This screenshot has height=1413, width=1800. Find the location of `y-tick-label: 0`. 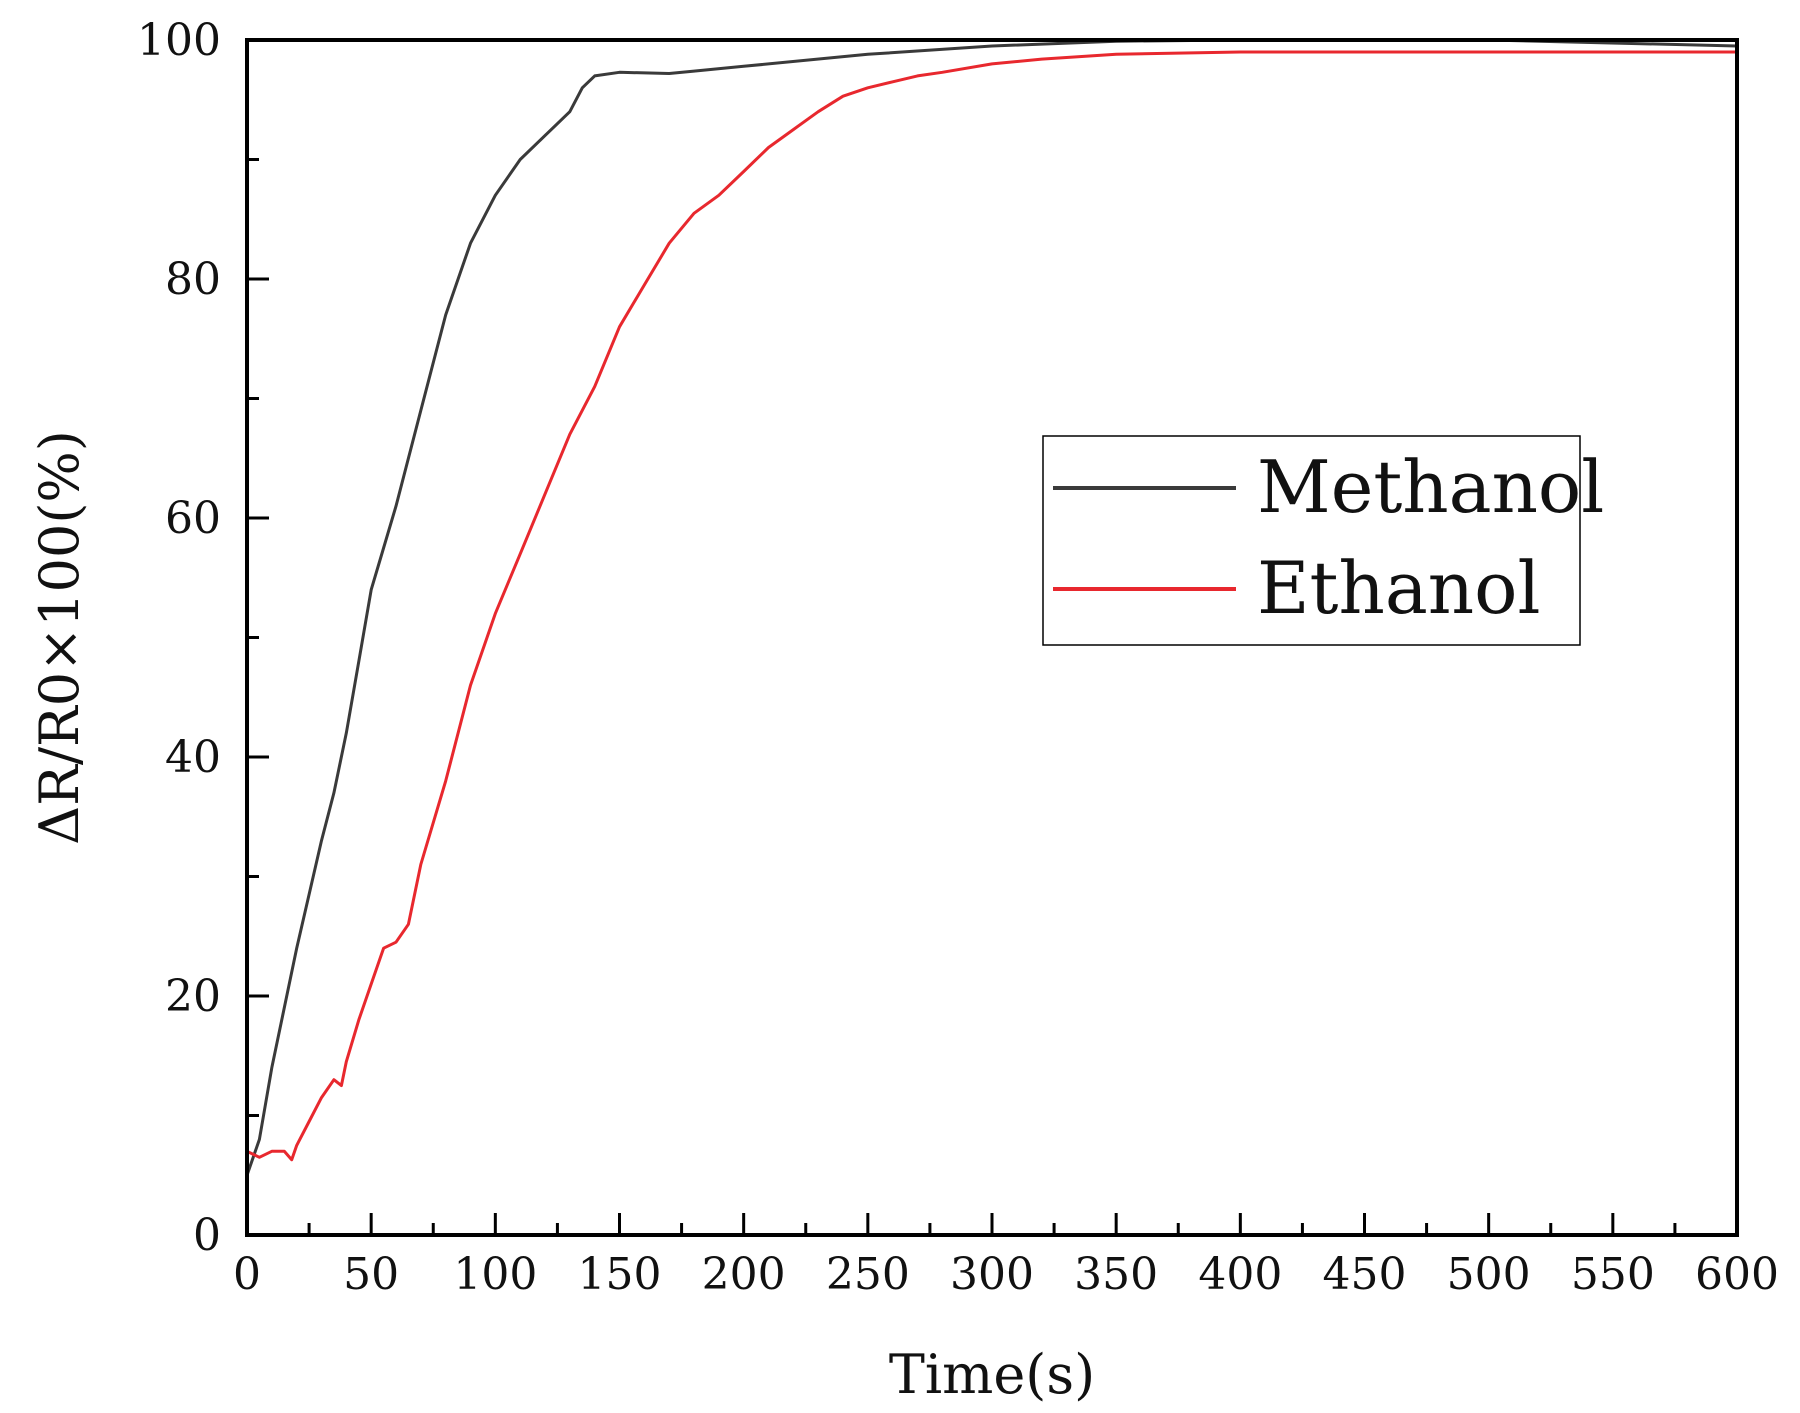

y-tick-label: 0 is located at coordinates (207, 1235).